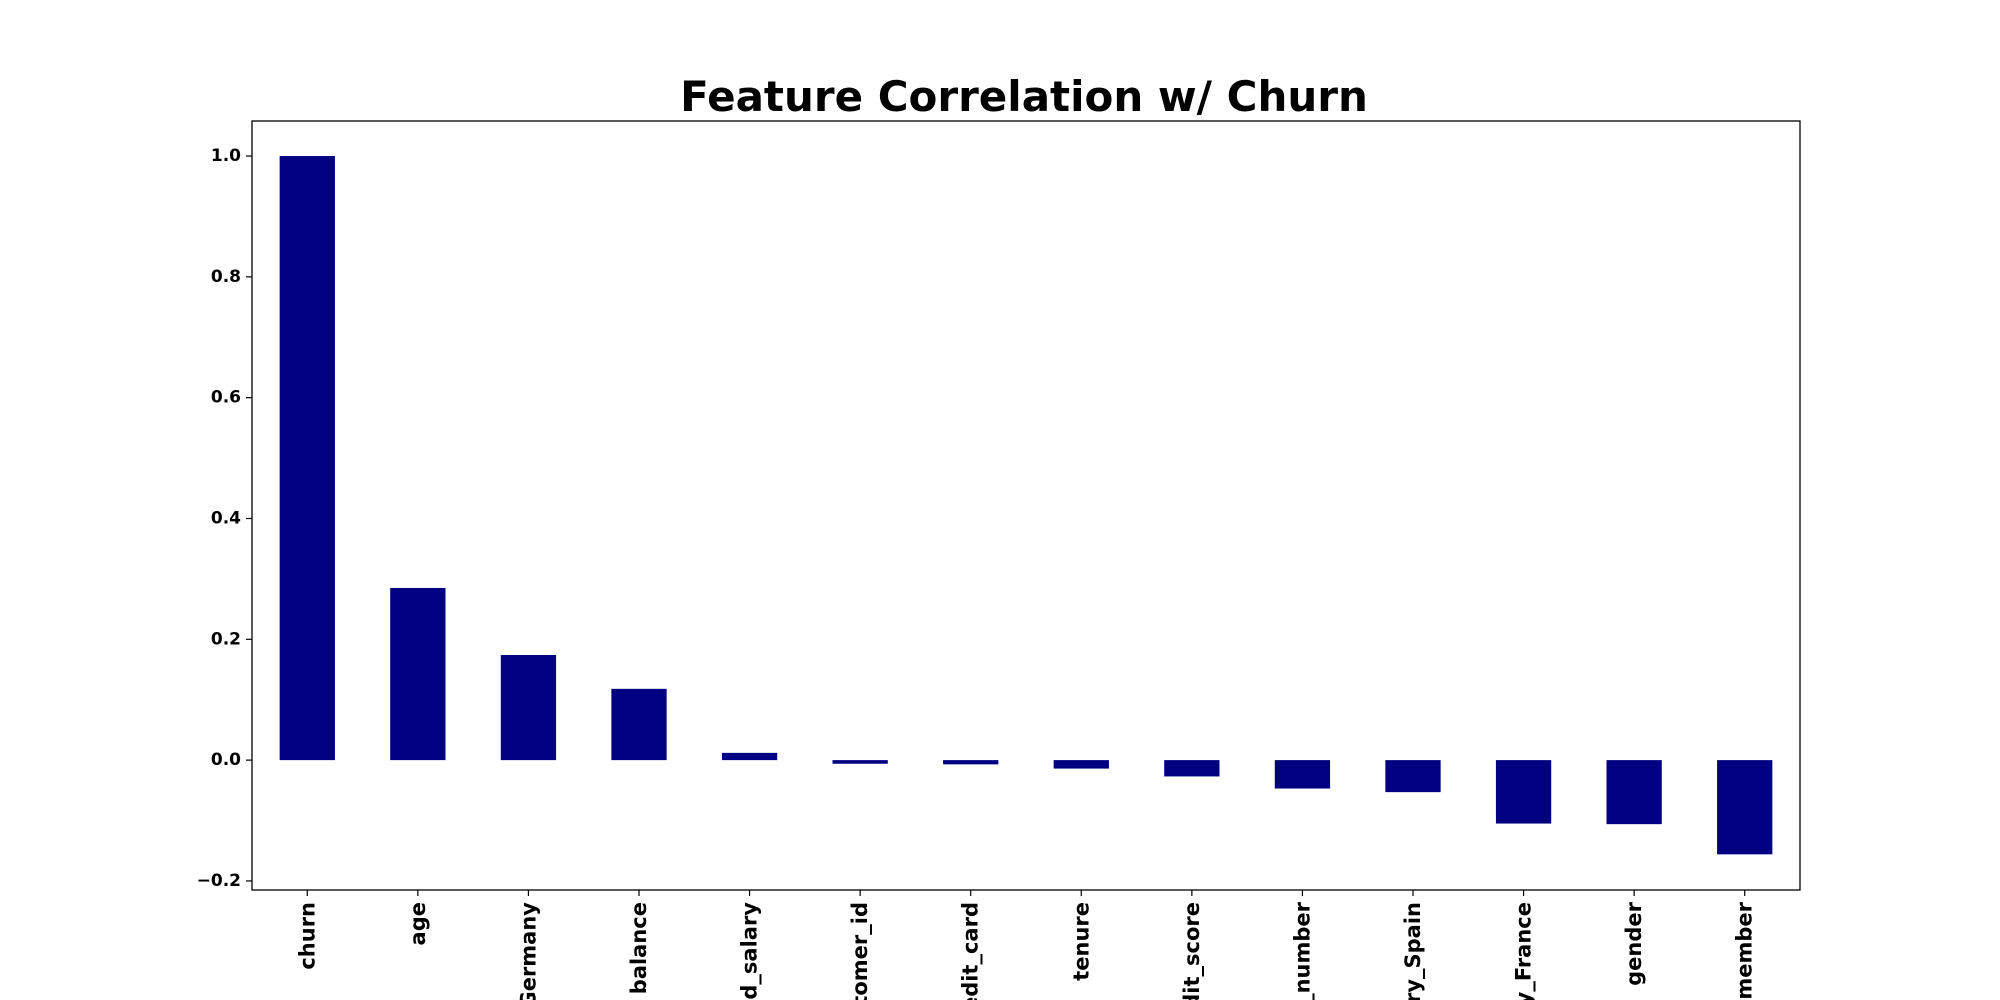  What do you see at coordinates (226, 639) in the screenshot?
I see `y-tick-label: 0.2` at bounding box center [226, 639].